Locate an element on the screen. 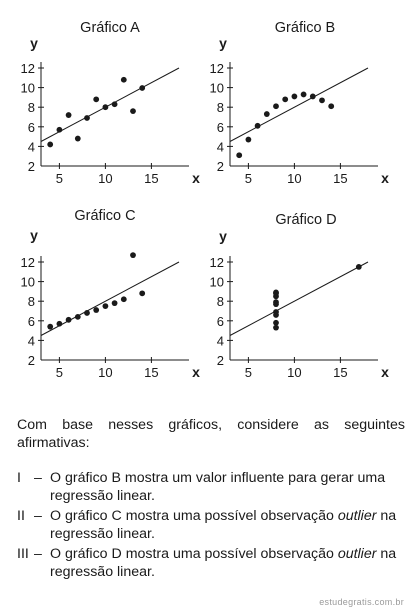  chart-title: Gráfico A is located at coordinates (110, 28).